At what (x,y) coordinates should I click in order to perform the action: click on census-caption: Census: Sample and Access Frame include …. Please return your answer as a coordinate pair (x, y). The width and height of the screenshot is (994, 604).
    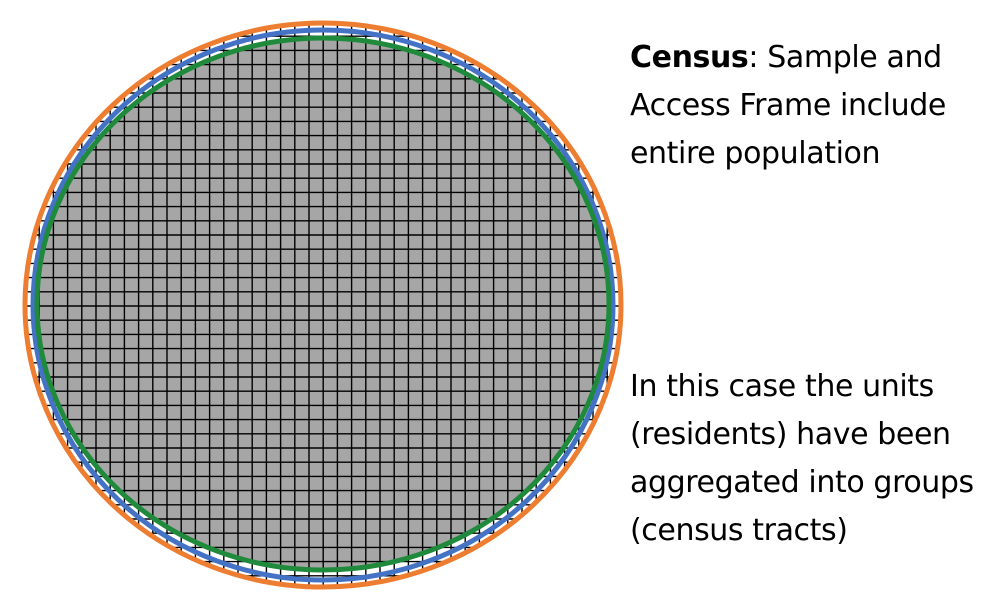
    Looking at the image, I should click on (807, 106).